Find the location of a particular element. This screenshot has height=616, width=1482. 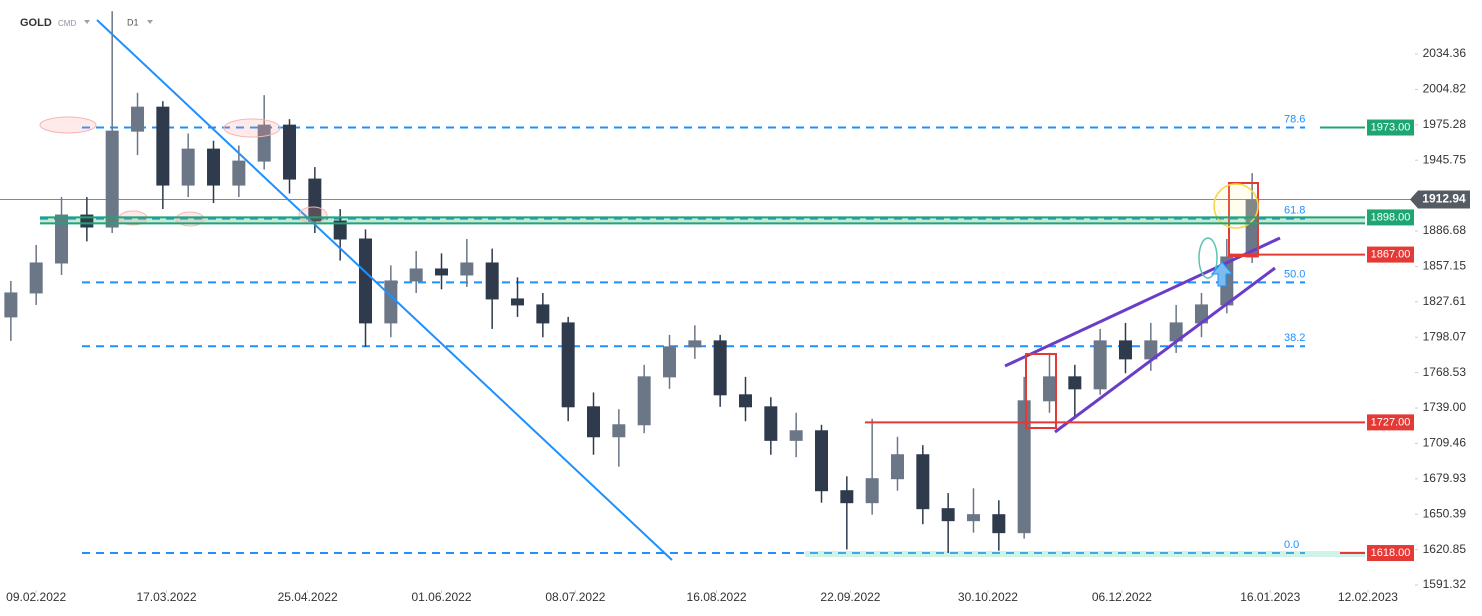

price-tag-label: 1727.00 is located at coordinates (1391, 422).